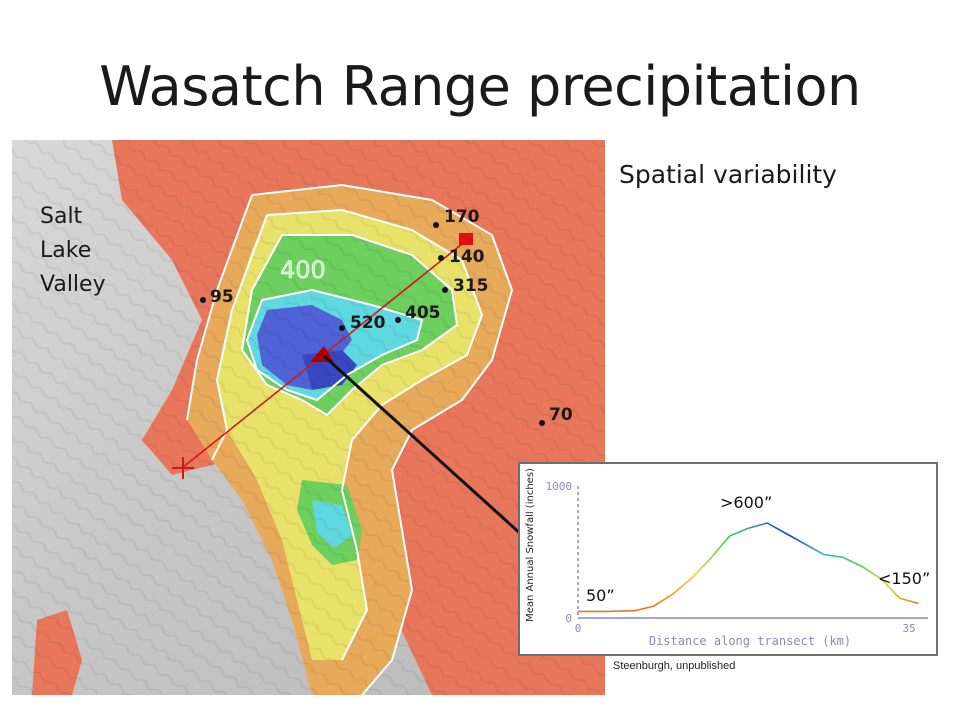 This screenshot has width=960, height=720. I want to click on station-markers: 170 140 315 95 405 520 70, so click(386, 316).